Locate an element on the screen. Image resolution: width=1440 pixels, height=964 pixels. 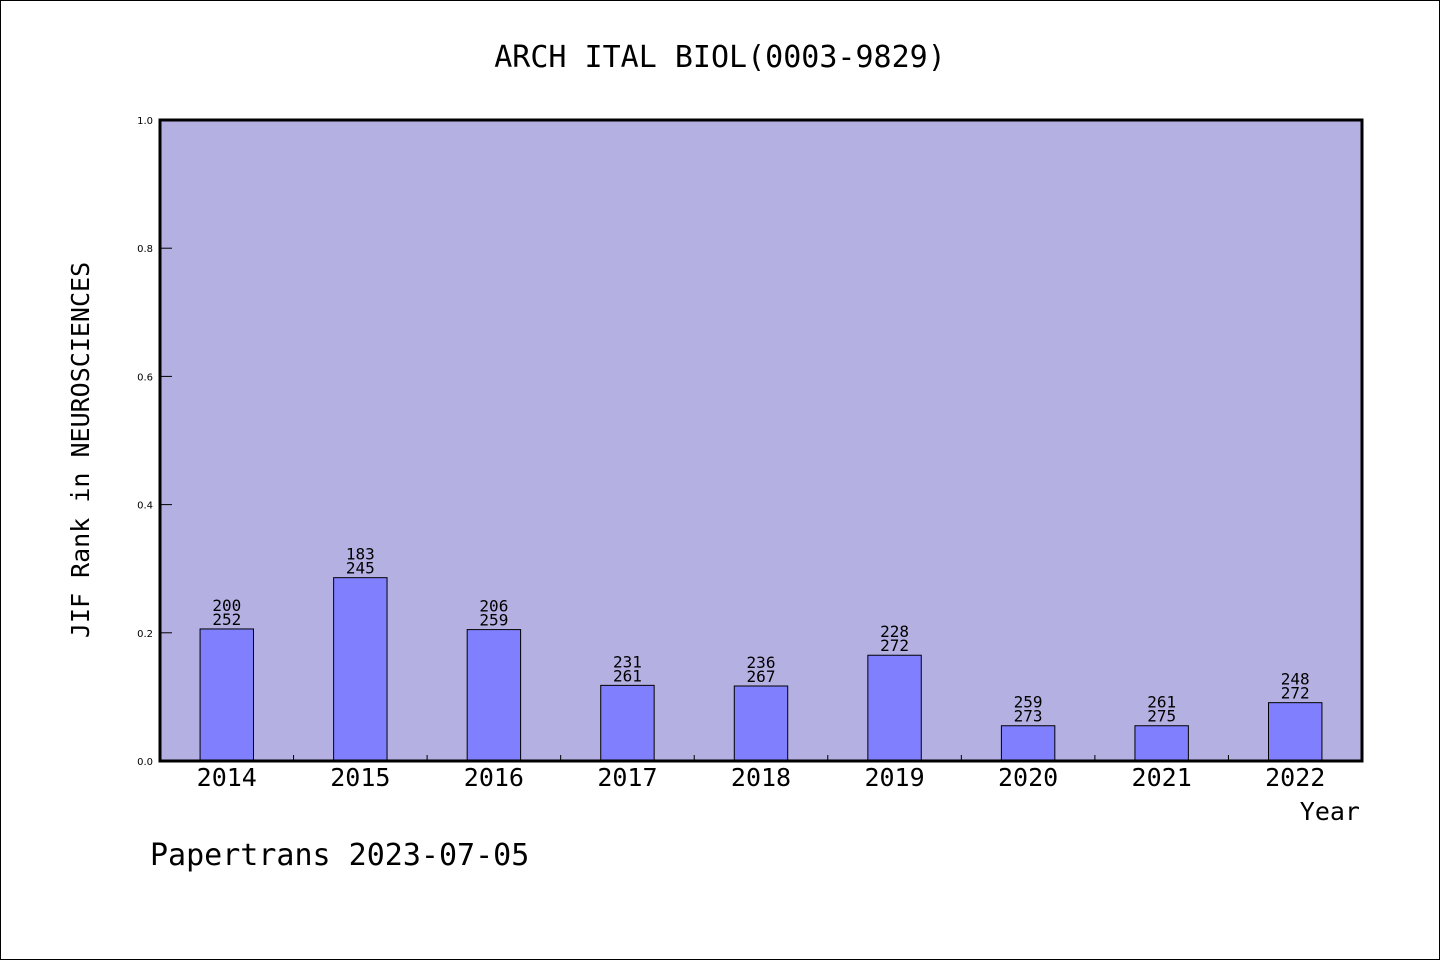
bar-total-label: 267 is located at coordinates (761, 676).